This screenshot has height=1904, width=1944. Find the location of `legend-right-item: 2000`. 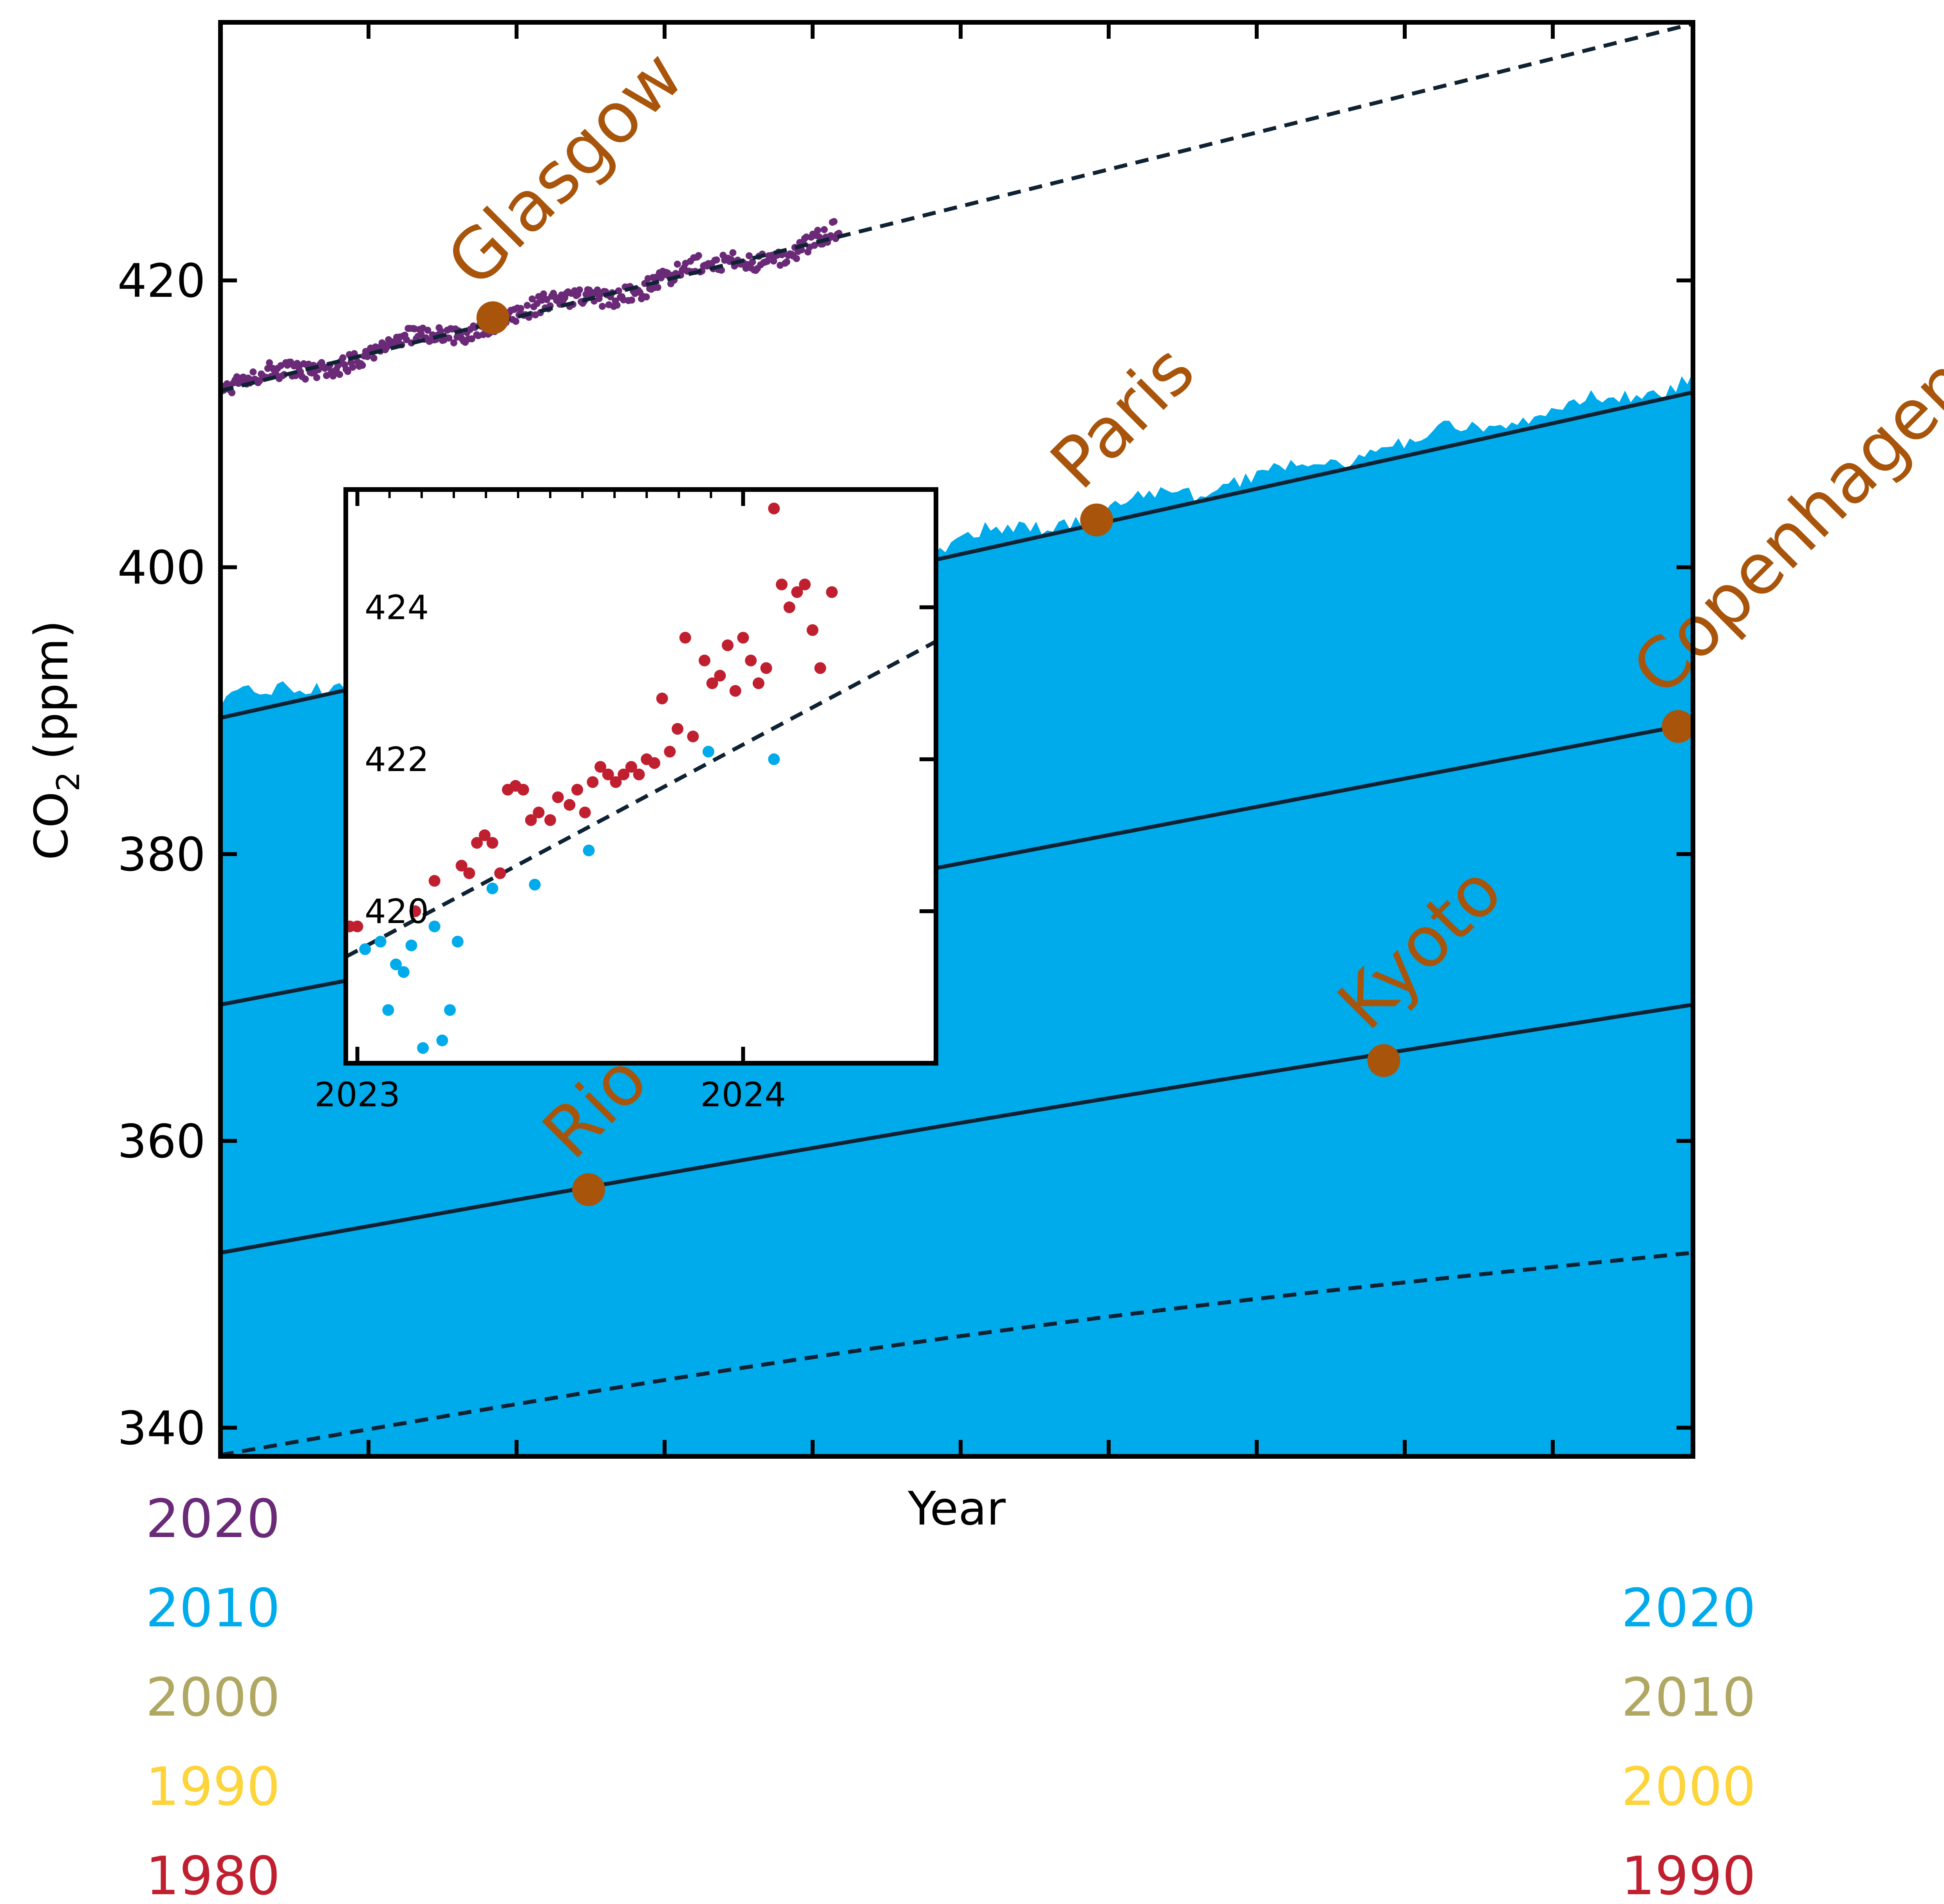

legend-right-item: 2000 is located at coordinates (1688, 1786).